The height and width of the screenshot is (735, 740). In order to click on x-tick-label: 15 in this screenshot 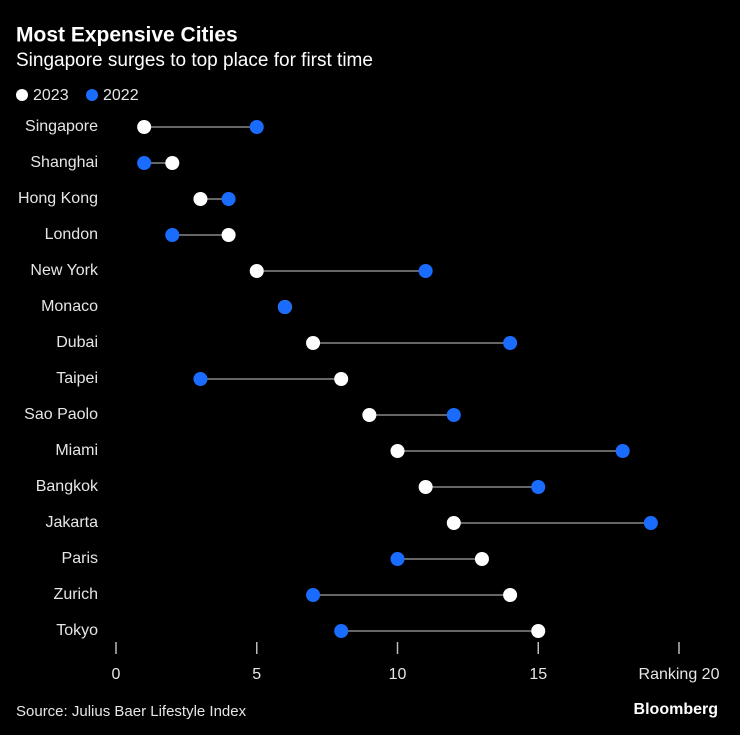, I will do `click(538, 674)`.